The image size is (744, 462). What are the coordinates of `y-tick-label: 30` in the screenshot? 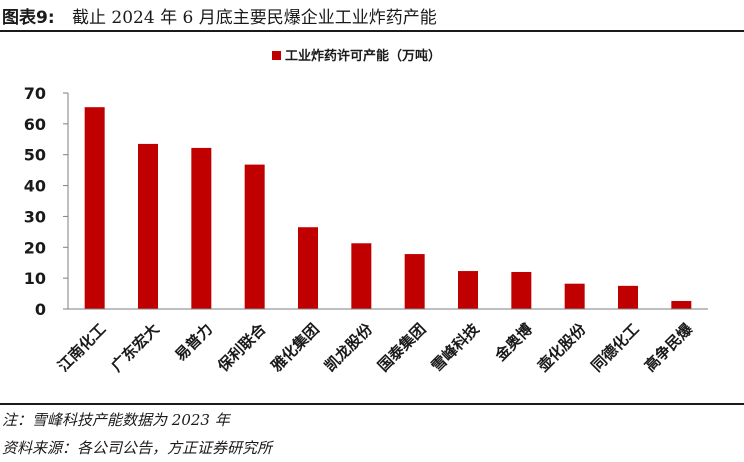 It's located at (35, 216).